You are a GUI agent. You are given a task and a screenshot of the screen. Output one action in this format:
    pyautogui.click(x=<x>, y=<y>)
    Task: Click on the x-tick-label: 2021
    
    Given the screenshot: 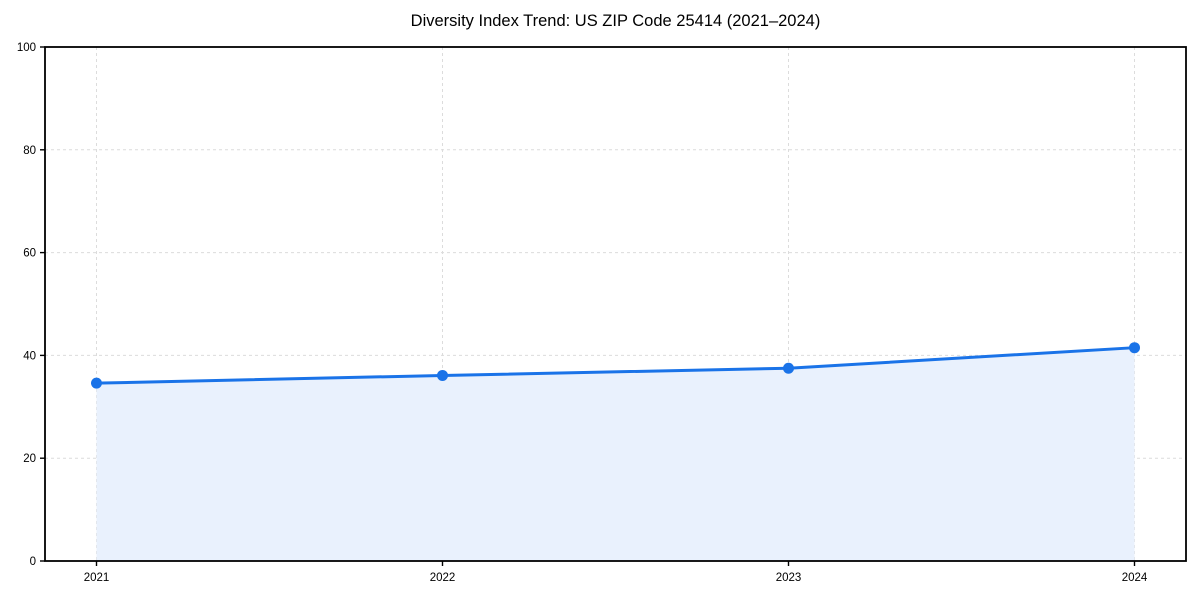 What is the action you would take?
    pyautogui.click(x=97, y=578)
    